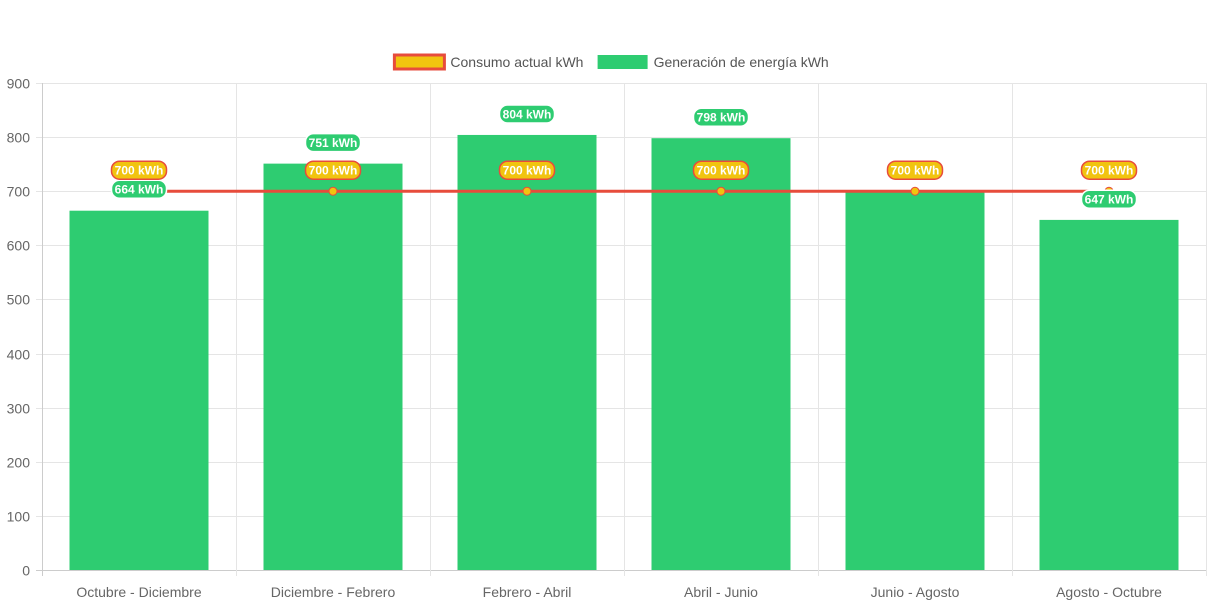  I want to click on legend-item-consumo: Consumo actual kWh, so click(487, 62).